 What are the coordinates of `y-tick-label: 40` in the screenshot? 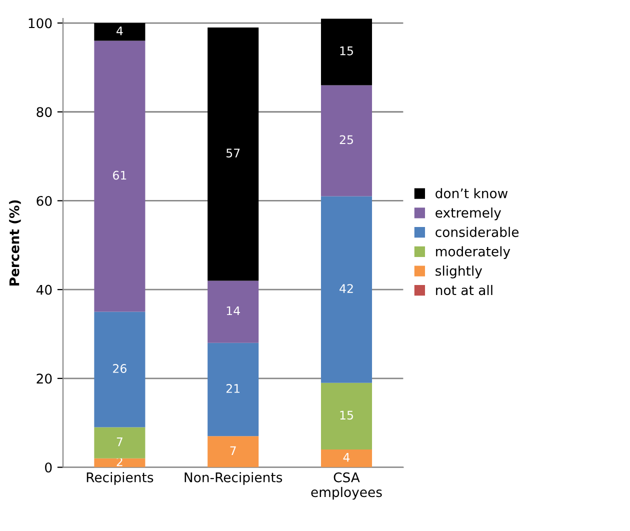 It's located at (44, 289).